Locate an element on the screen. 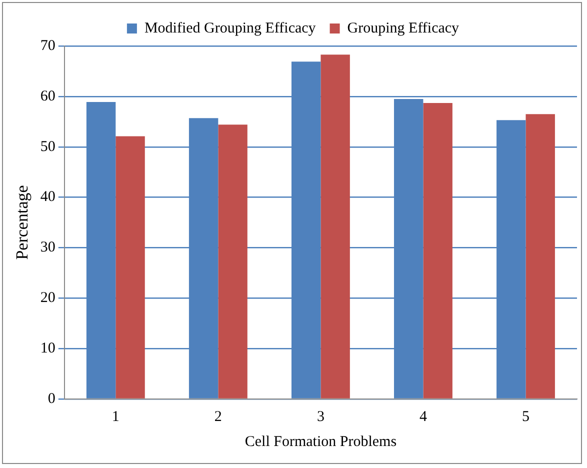 The height and width of the screenshot is (468, 587). y-tick-label: 60 is located at coordinates (48, 96).